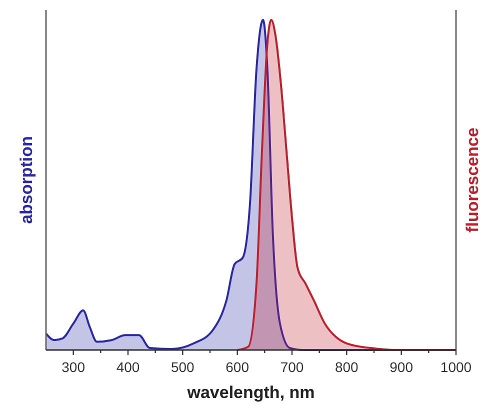  Describe the element at coordinates (26, 180) in the screenshot. I see `y-axis-title: absorption` at that location.